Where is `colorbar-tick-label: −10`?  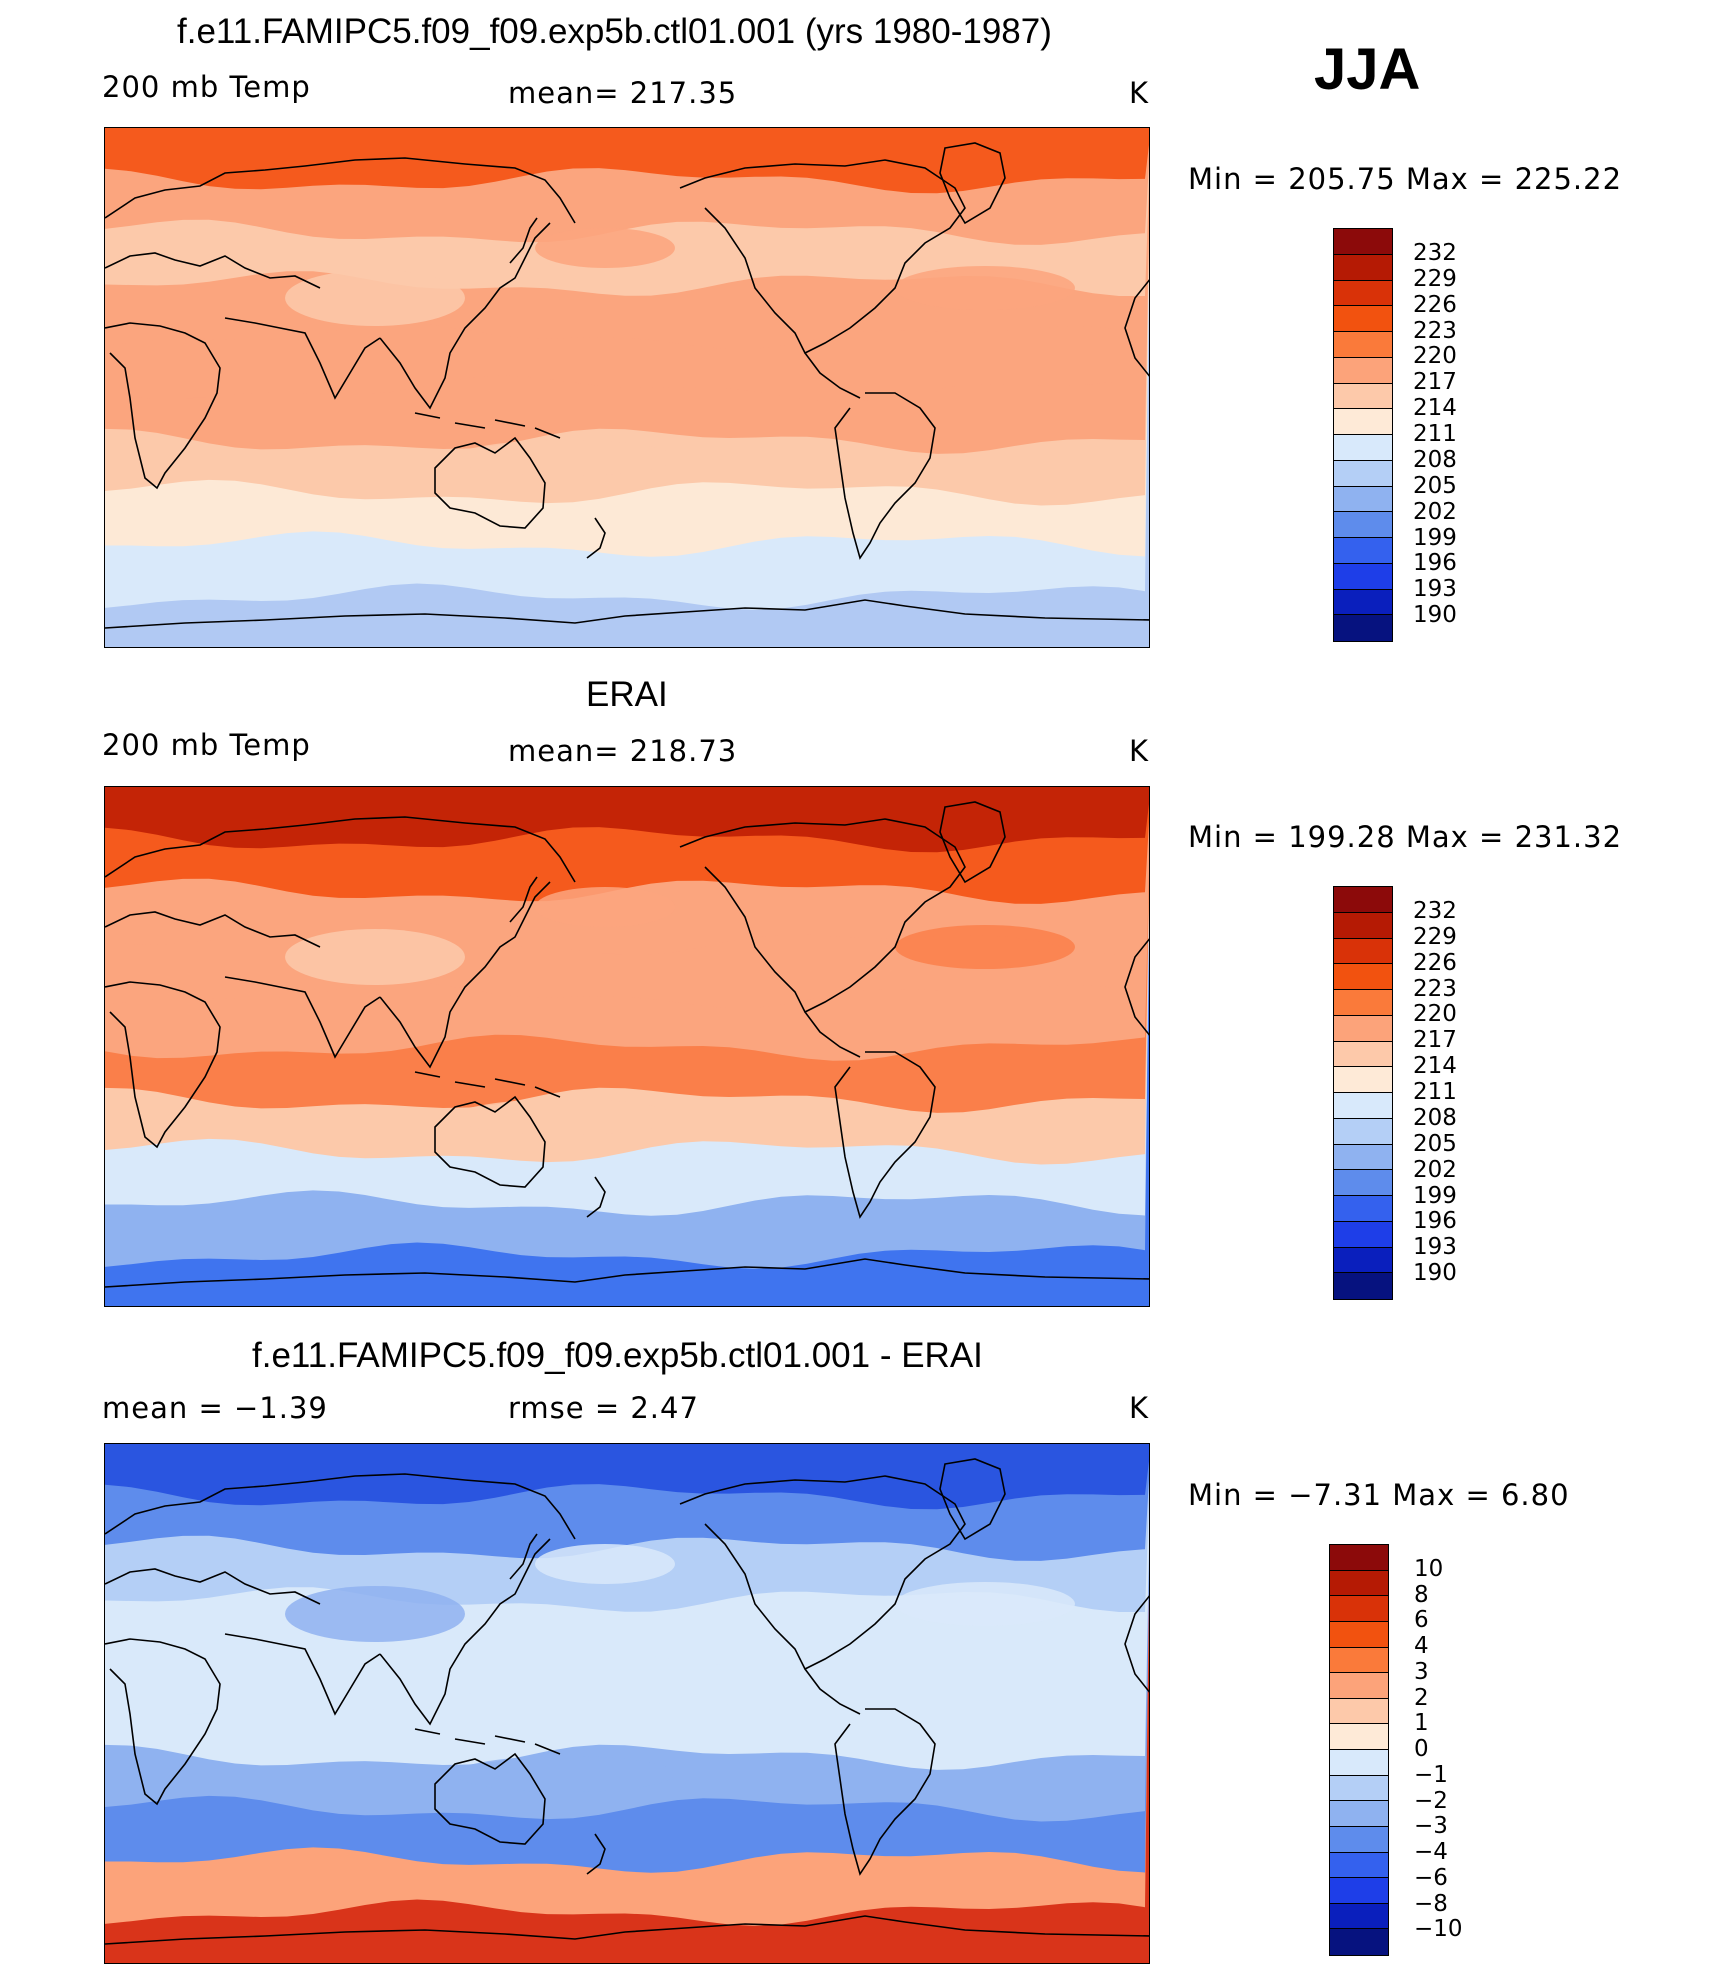 colorbar-tick-label: −10 is located at coordinates (1438, 1929).